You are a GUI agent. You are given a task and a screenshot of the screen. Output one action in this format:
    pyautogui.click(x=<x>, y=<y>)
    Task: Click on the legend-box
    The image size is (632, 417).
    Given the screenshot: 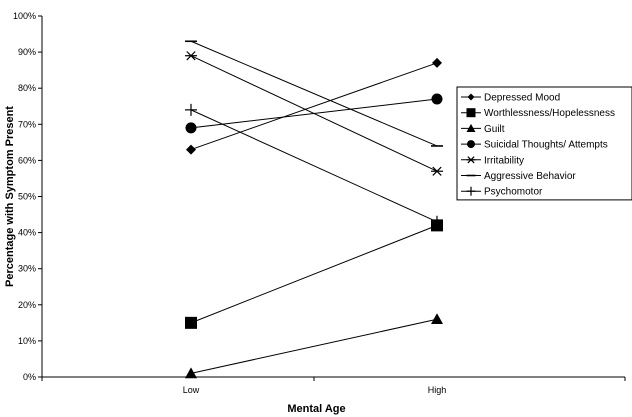 What is the action you would take?
    pyautogui.click(x=544, y=143)
    